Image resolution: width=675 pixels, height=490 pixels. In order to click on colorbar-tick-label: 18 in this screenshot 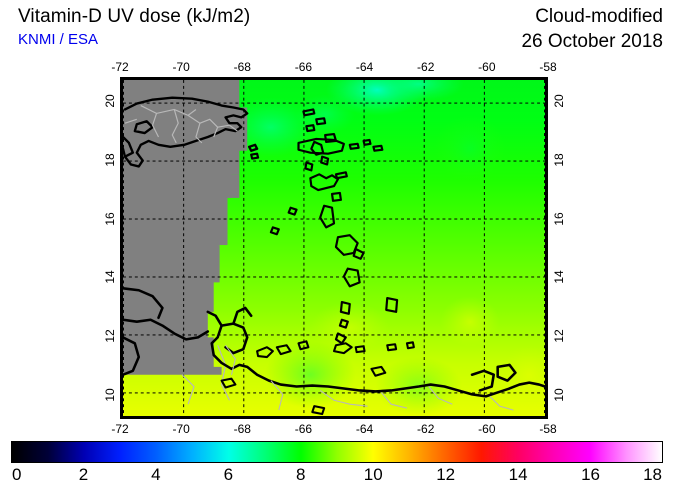, I will do `click(652, 474)`.